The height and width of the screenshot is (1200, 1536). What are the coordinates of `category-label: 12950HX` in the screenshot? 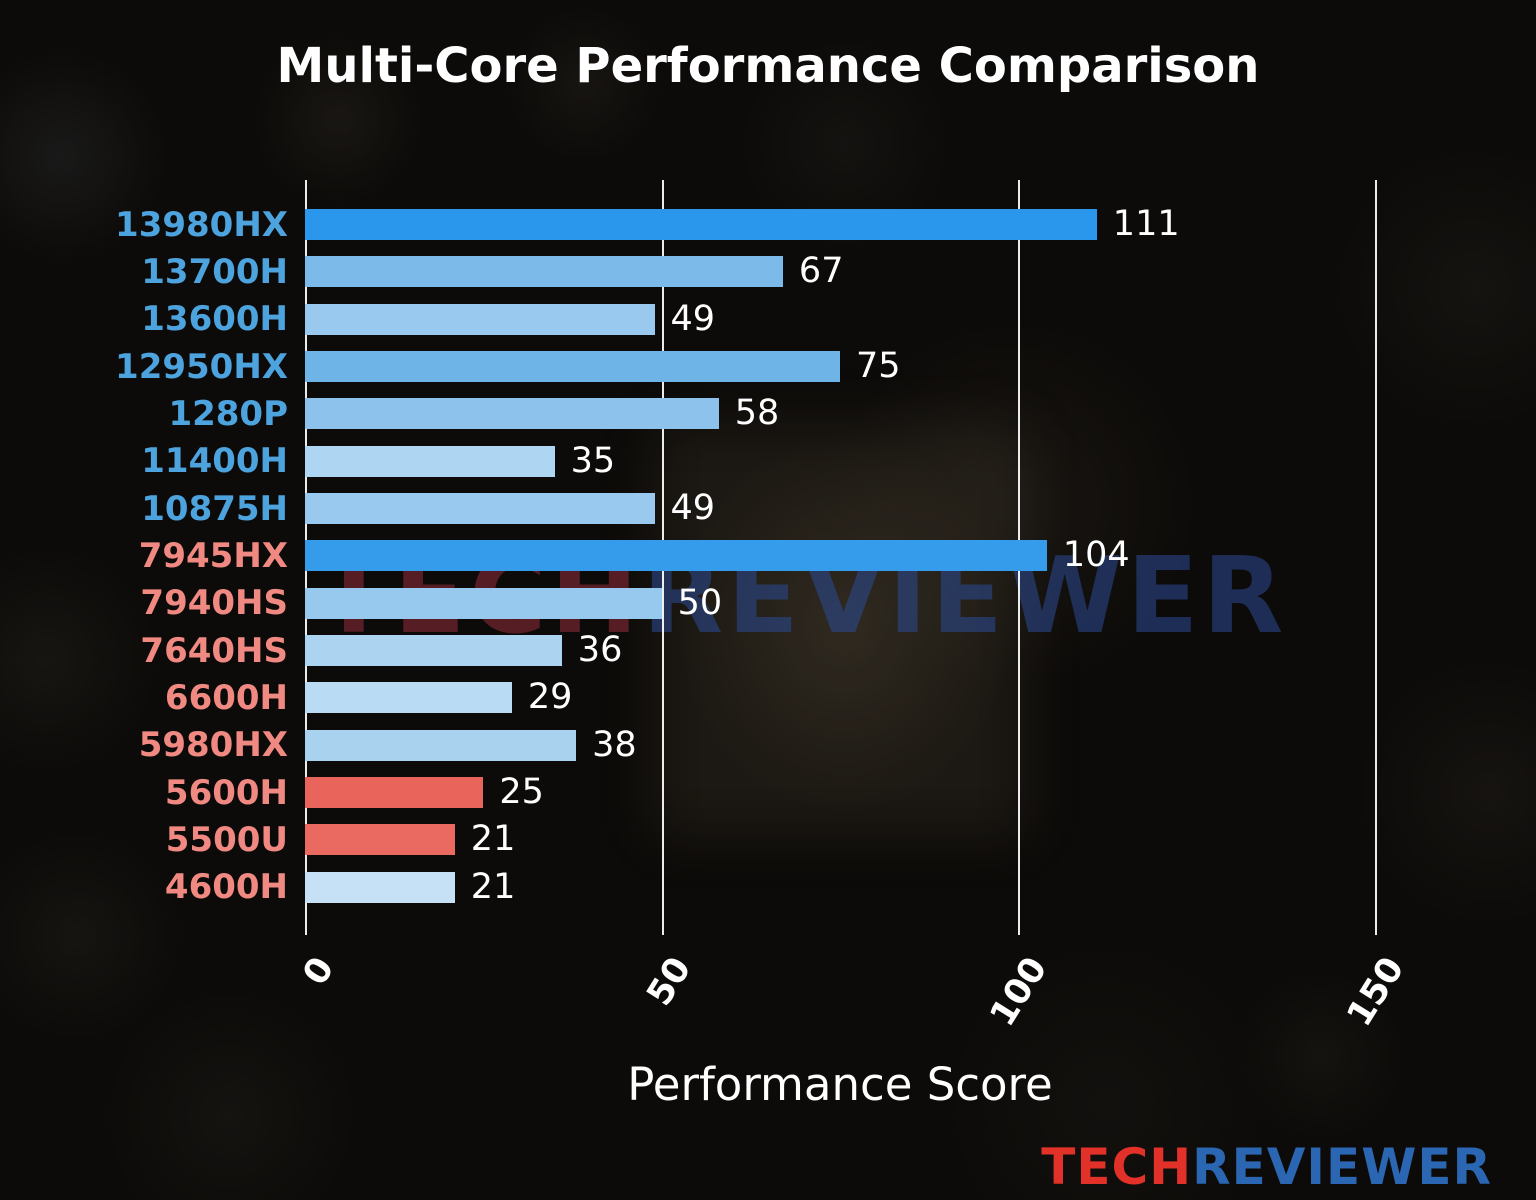 It's located at (201, 366).